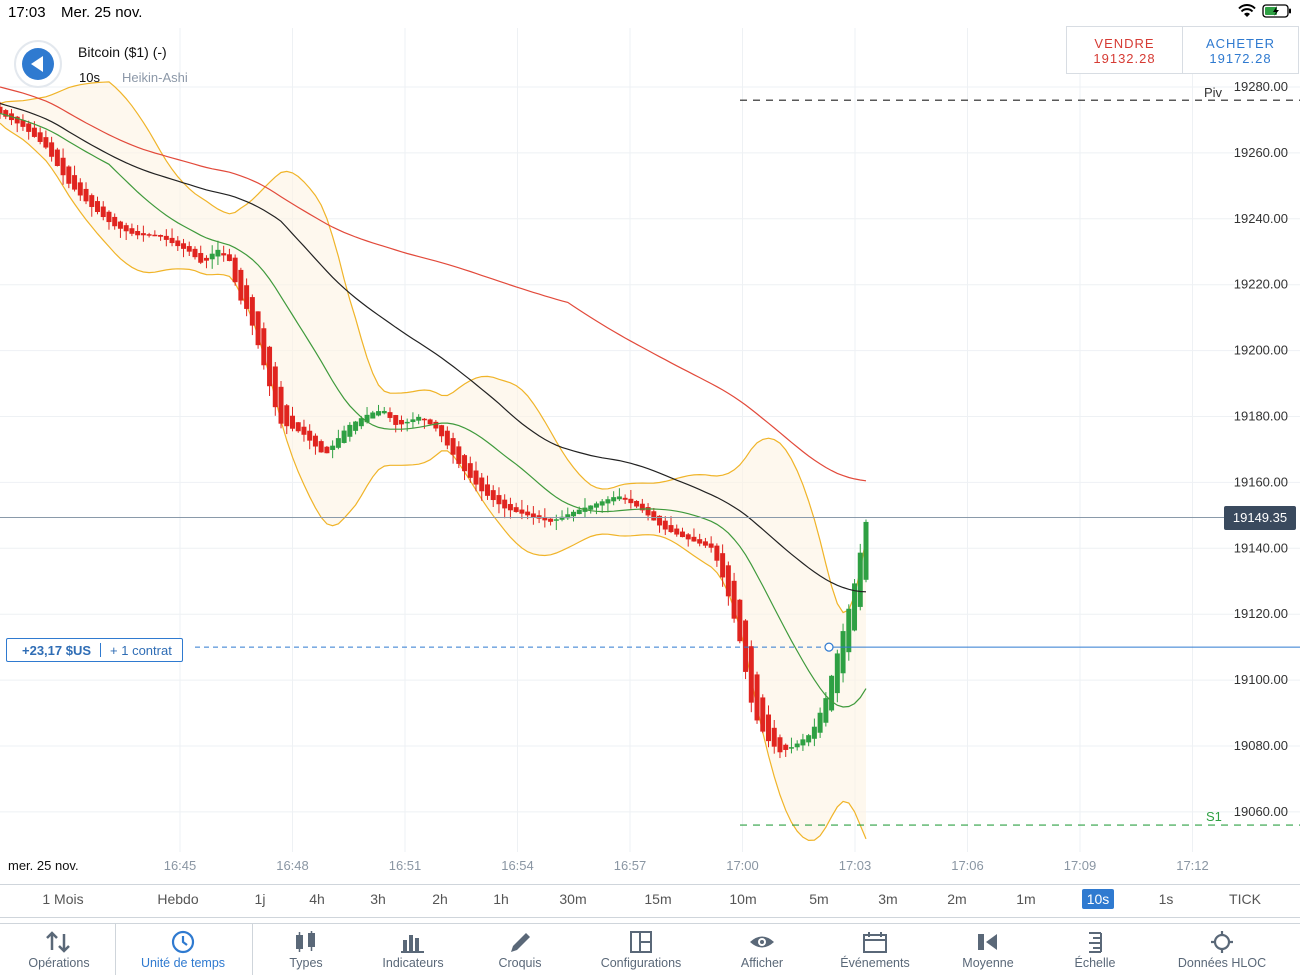 The width and height of the screenshot is (1300, 975). I want to click on timeframe-3m: 3m, so click(888, 899).